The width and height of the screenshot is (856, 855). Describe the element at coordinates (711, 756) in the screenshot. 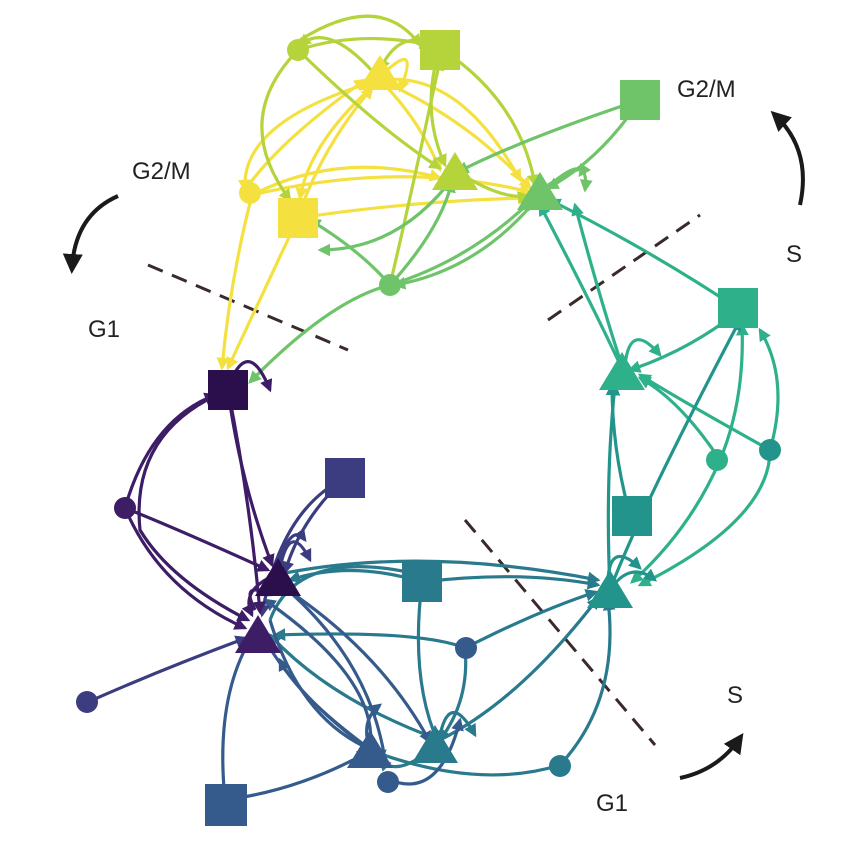

I see `arrow-g1-to-s-icon` at that location.